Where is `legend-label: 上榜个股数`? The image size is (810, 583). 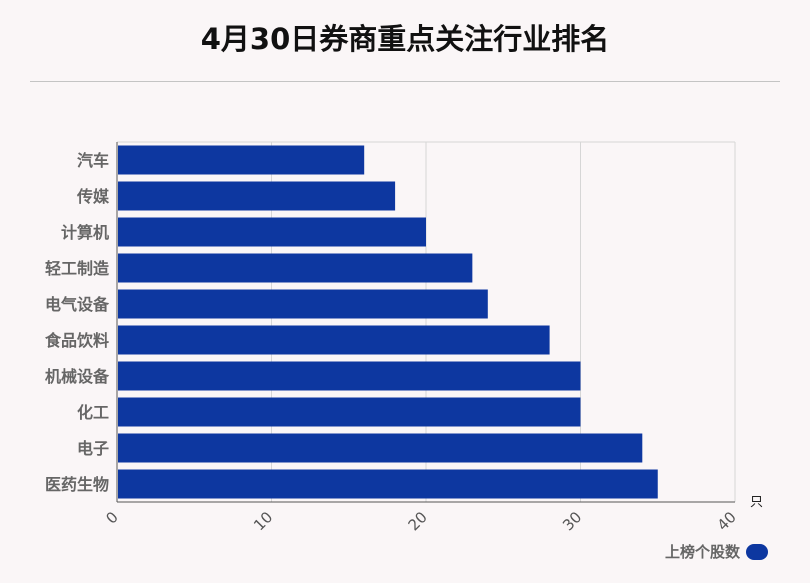
legend-label: 上榜个股数 is located at coordinates (702, 552).